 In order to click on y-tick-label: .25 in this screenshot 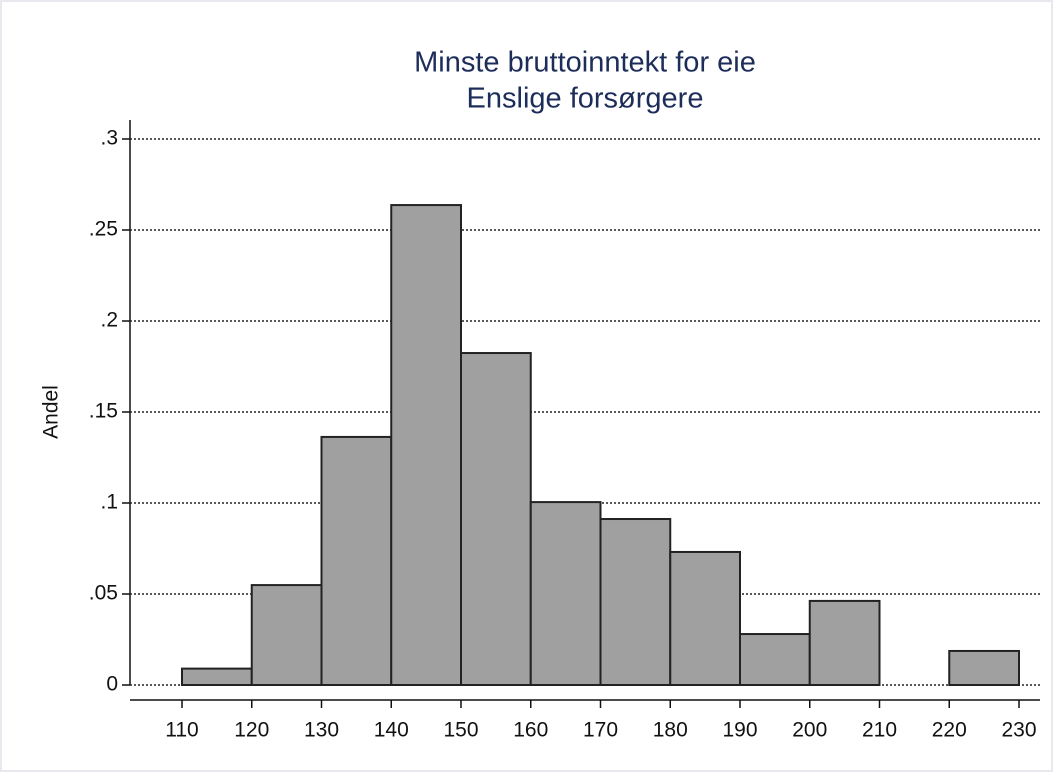, I will do `click(103, 229)`.